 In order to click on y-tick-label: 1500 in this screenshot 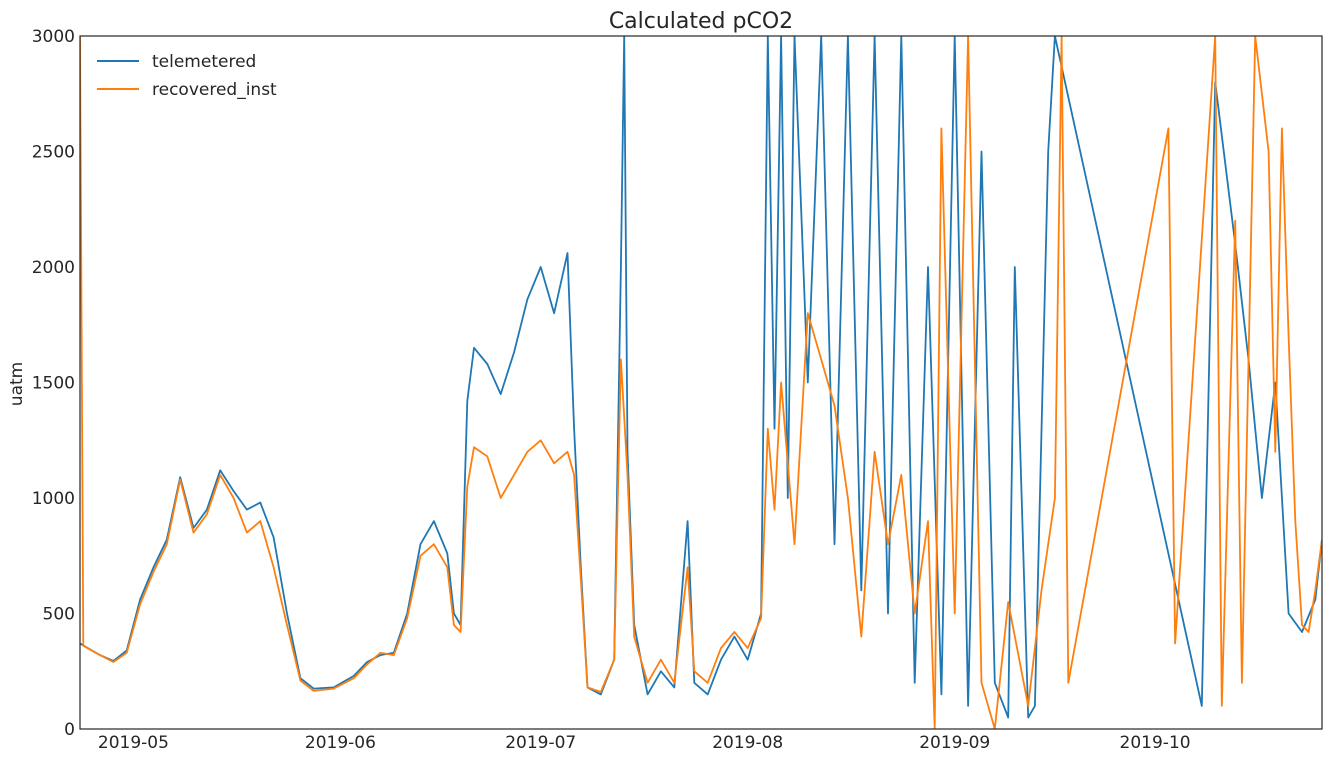, I will do `click(53, 384)`.